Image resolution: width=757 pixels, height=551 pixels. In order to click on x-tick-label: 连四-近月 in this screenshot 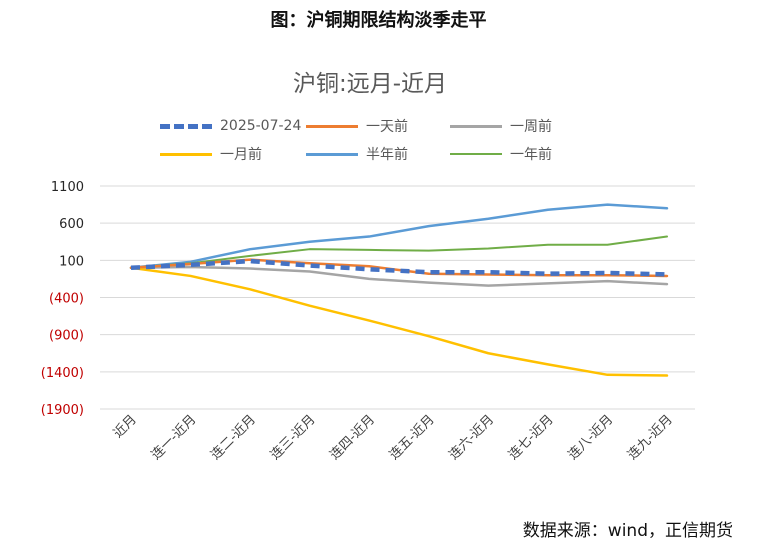, I will do `click(352, 437)`.